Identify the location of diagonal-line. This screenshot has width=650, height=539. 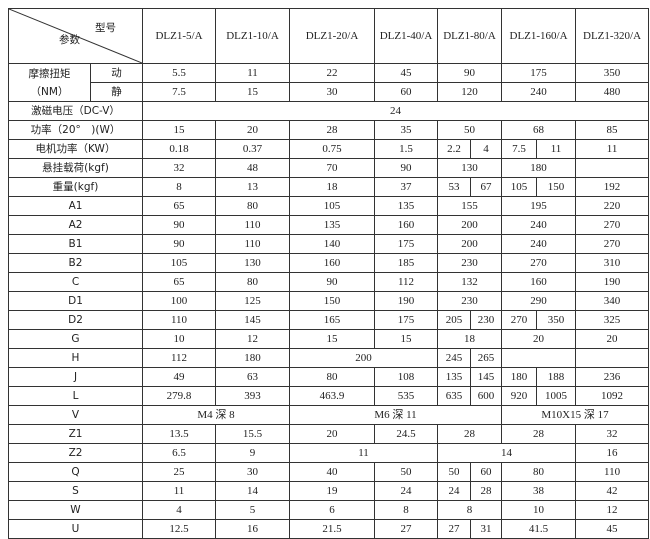
(75, 36).